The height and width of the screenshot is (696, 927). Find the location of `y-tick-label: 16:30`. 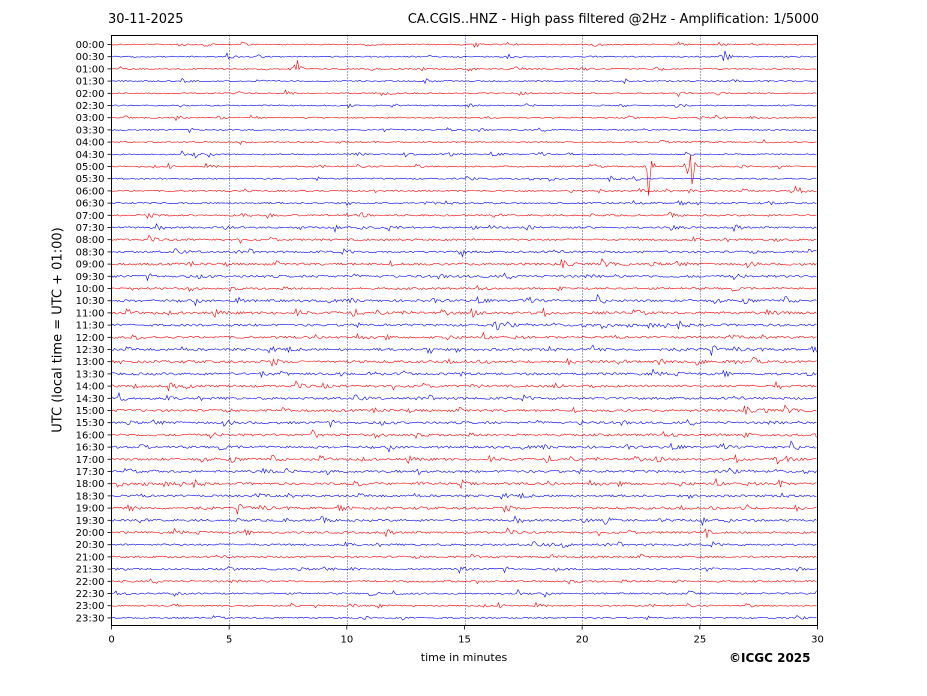

y-tick-label: 16:30 is located at coordinates (90, 448).